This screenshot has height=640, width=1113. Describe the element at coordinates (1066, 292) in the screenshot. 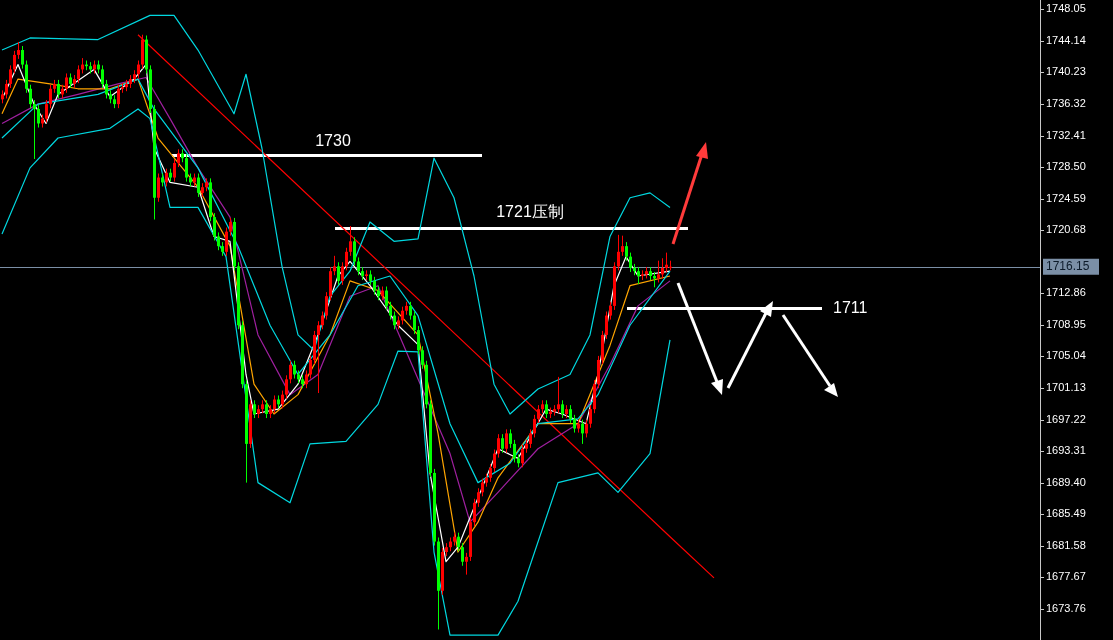

I see `y-tick-label: 1712.86` at that location.